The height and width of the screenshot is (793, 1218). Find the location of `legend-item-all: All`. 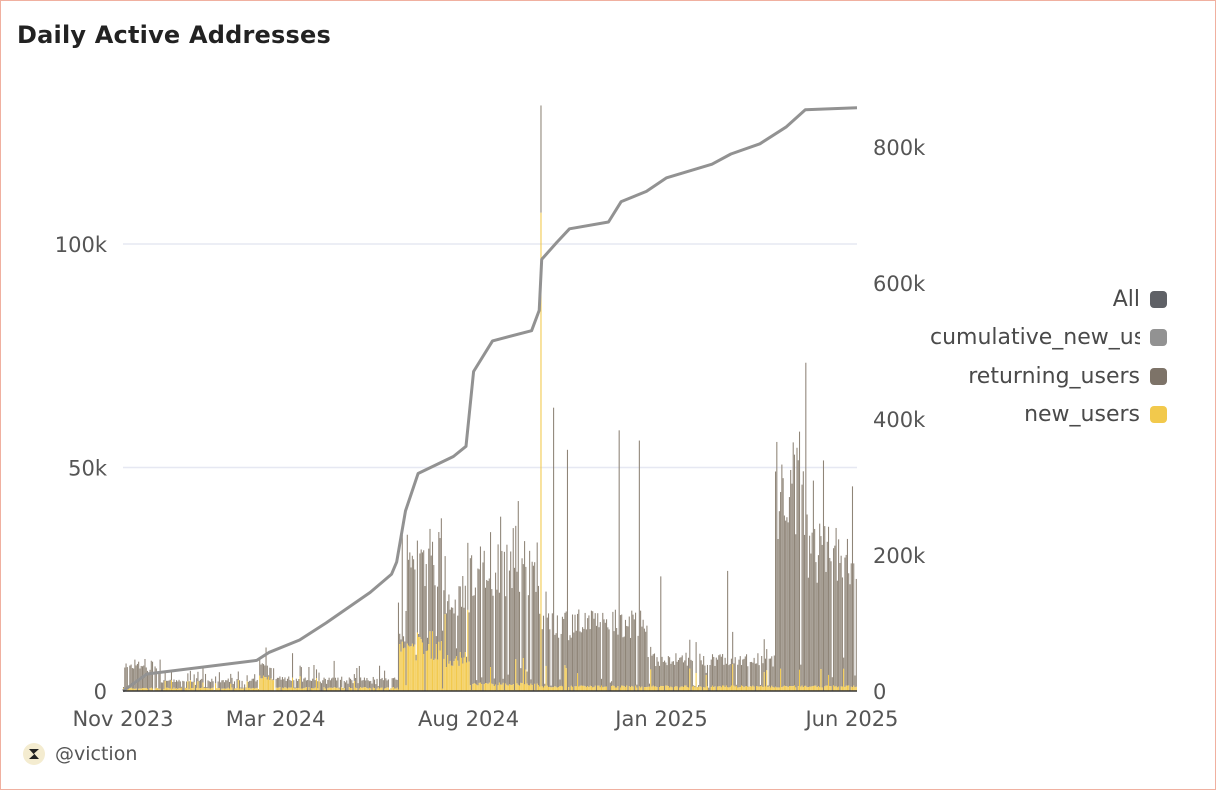

legend-item-all: All is located at coordinates (1140, 299).